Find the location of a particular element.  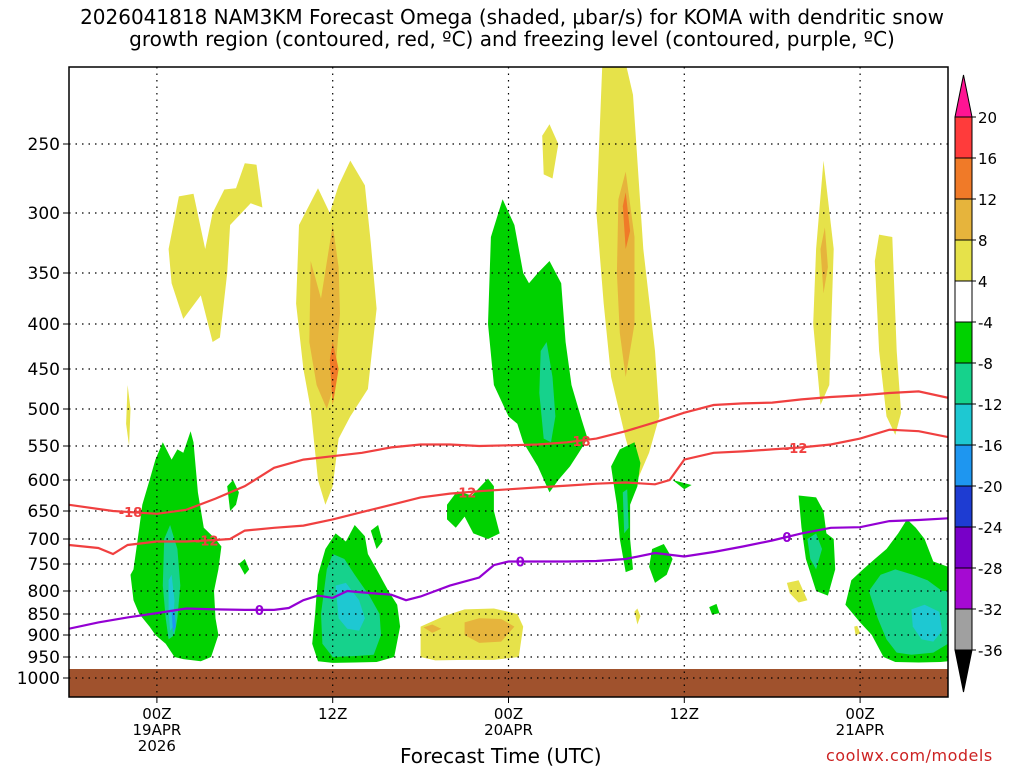

y-tick-label-1000: 1000 is located at coordinates (38, 679).